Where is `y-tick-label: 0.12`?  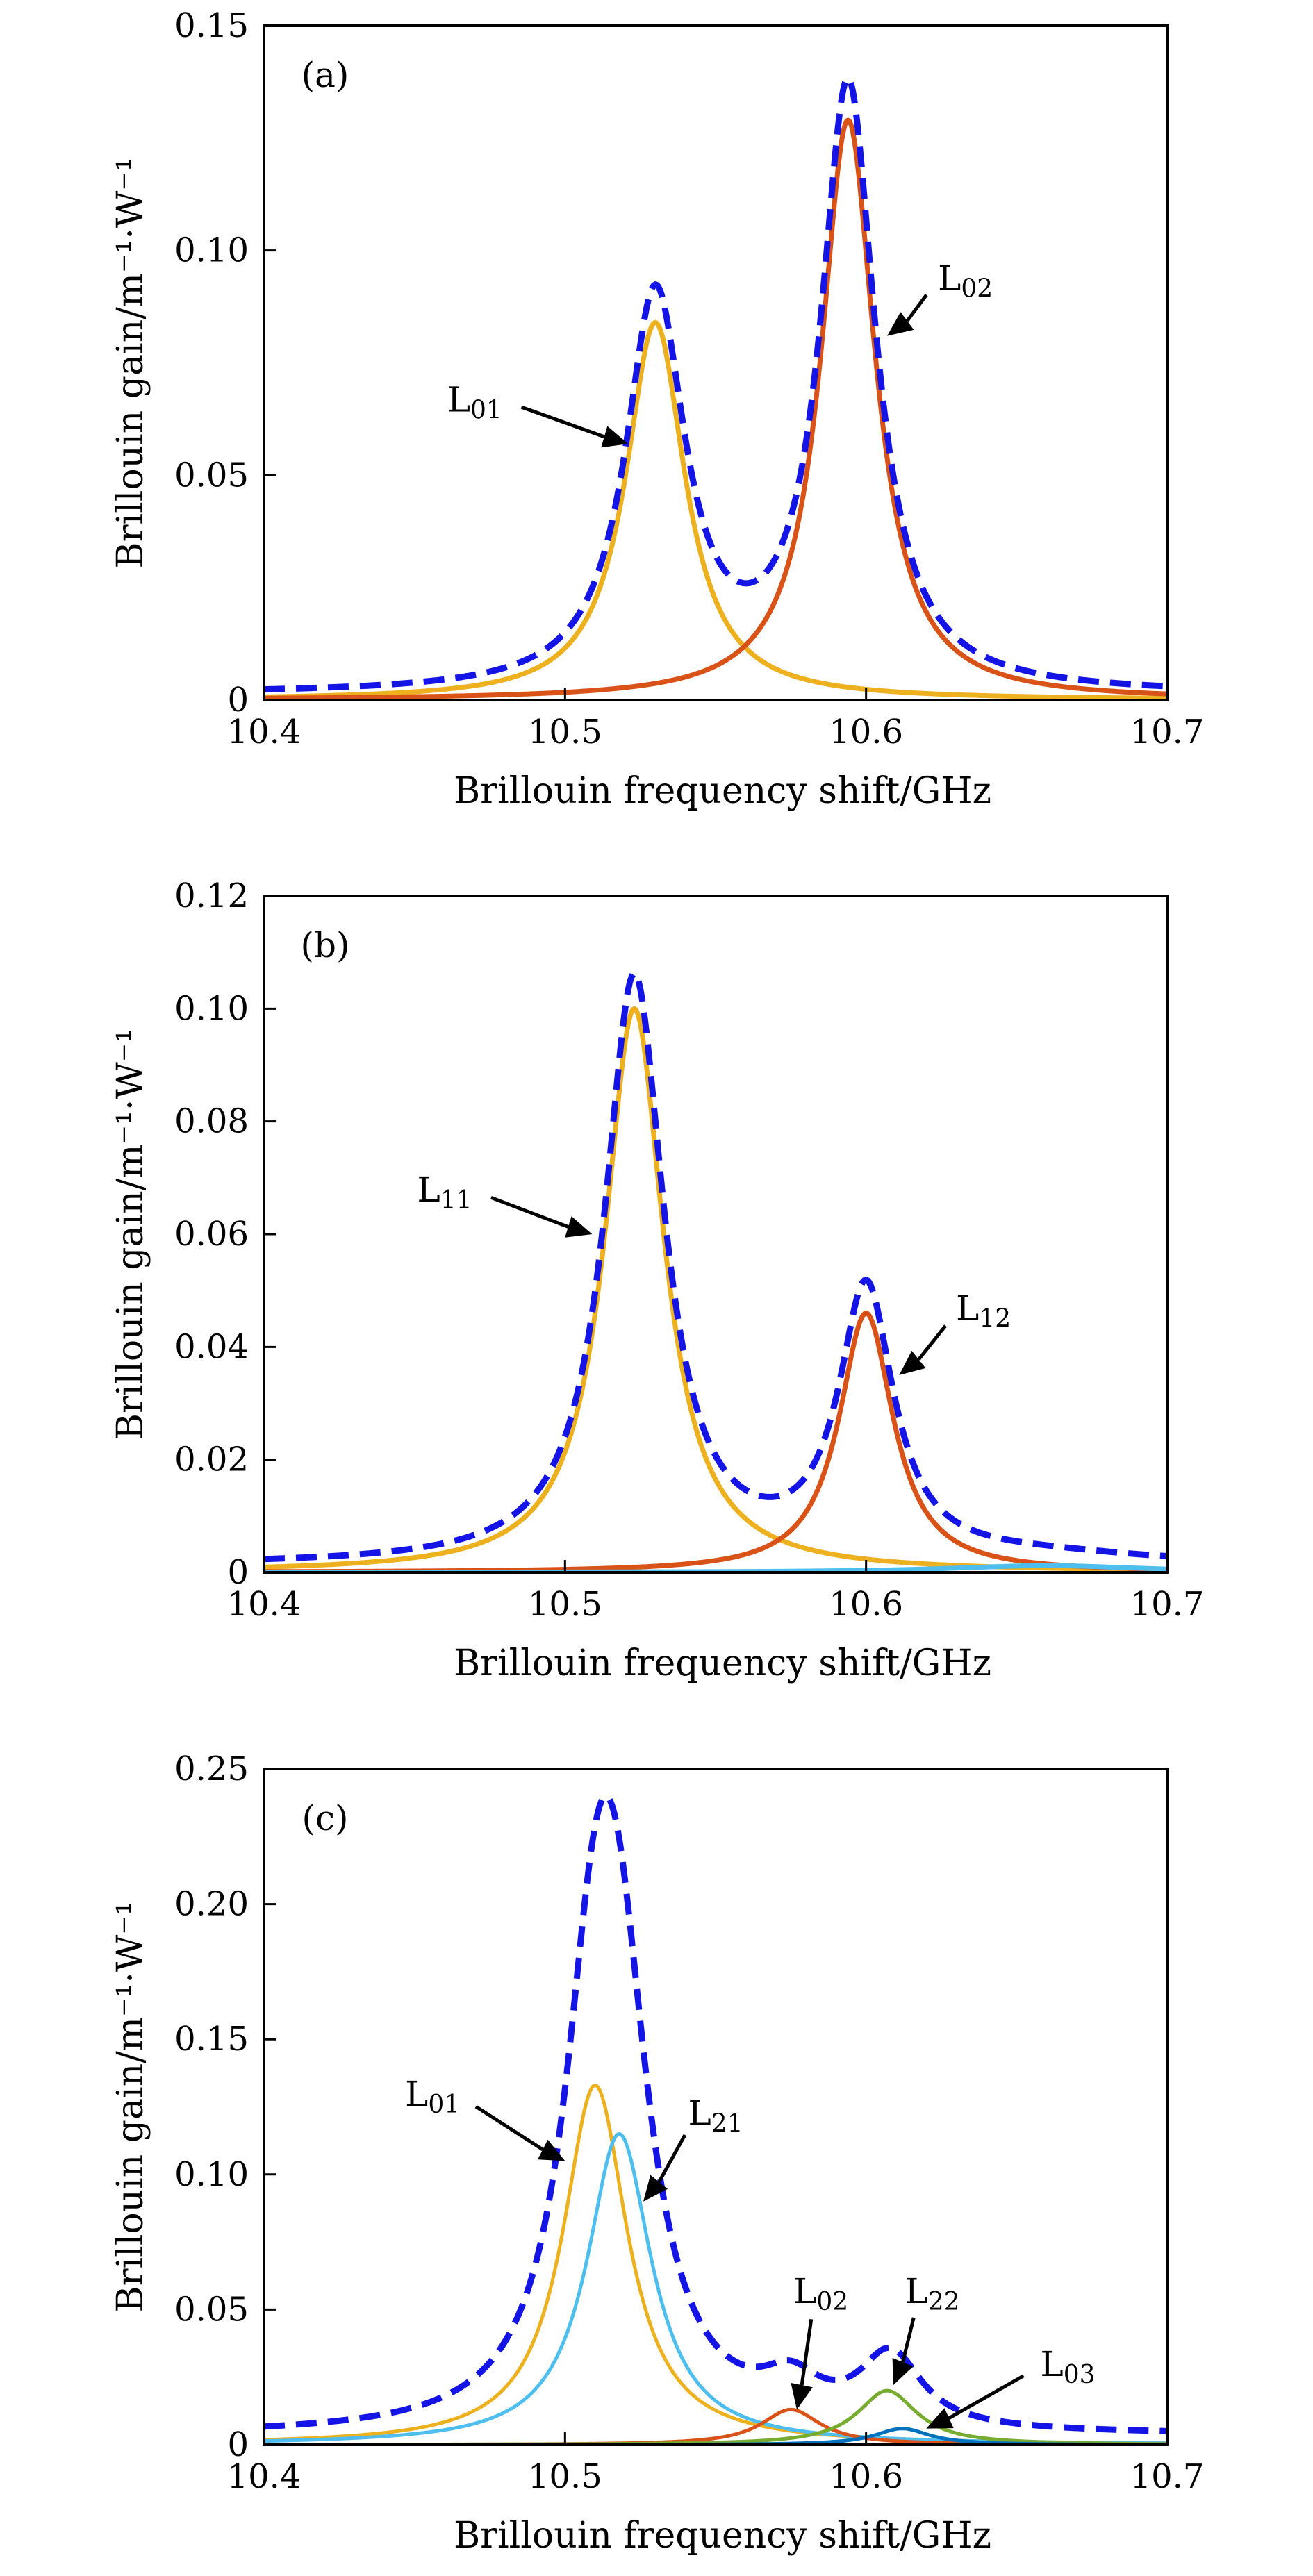 y-tick-label: 0.12 is located at coordinates (212, 895).